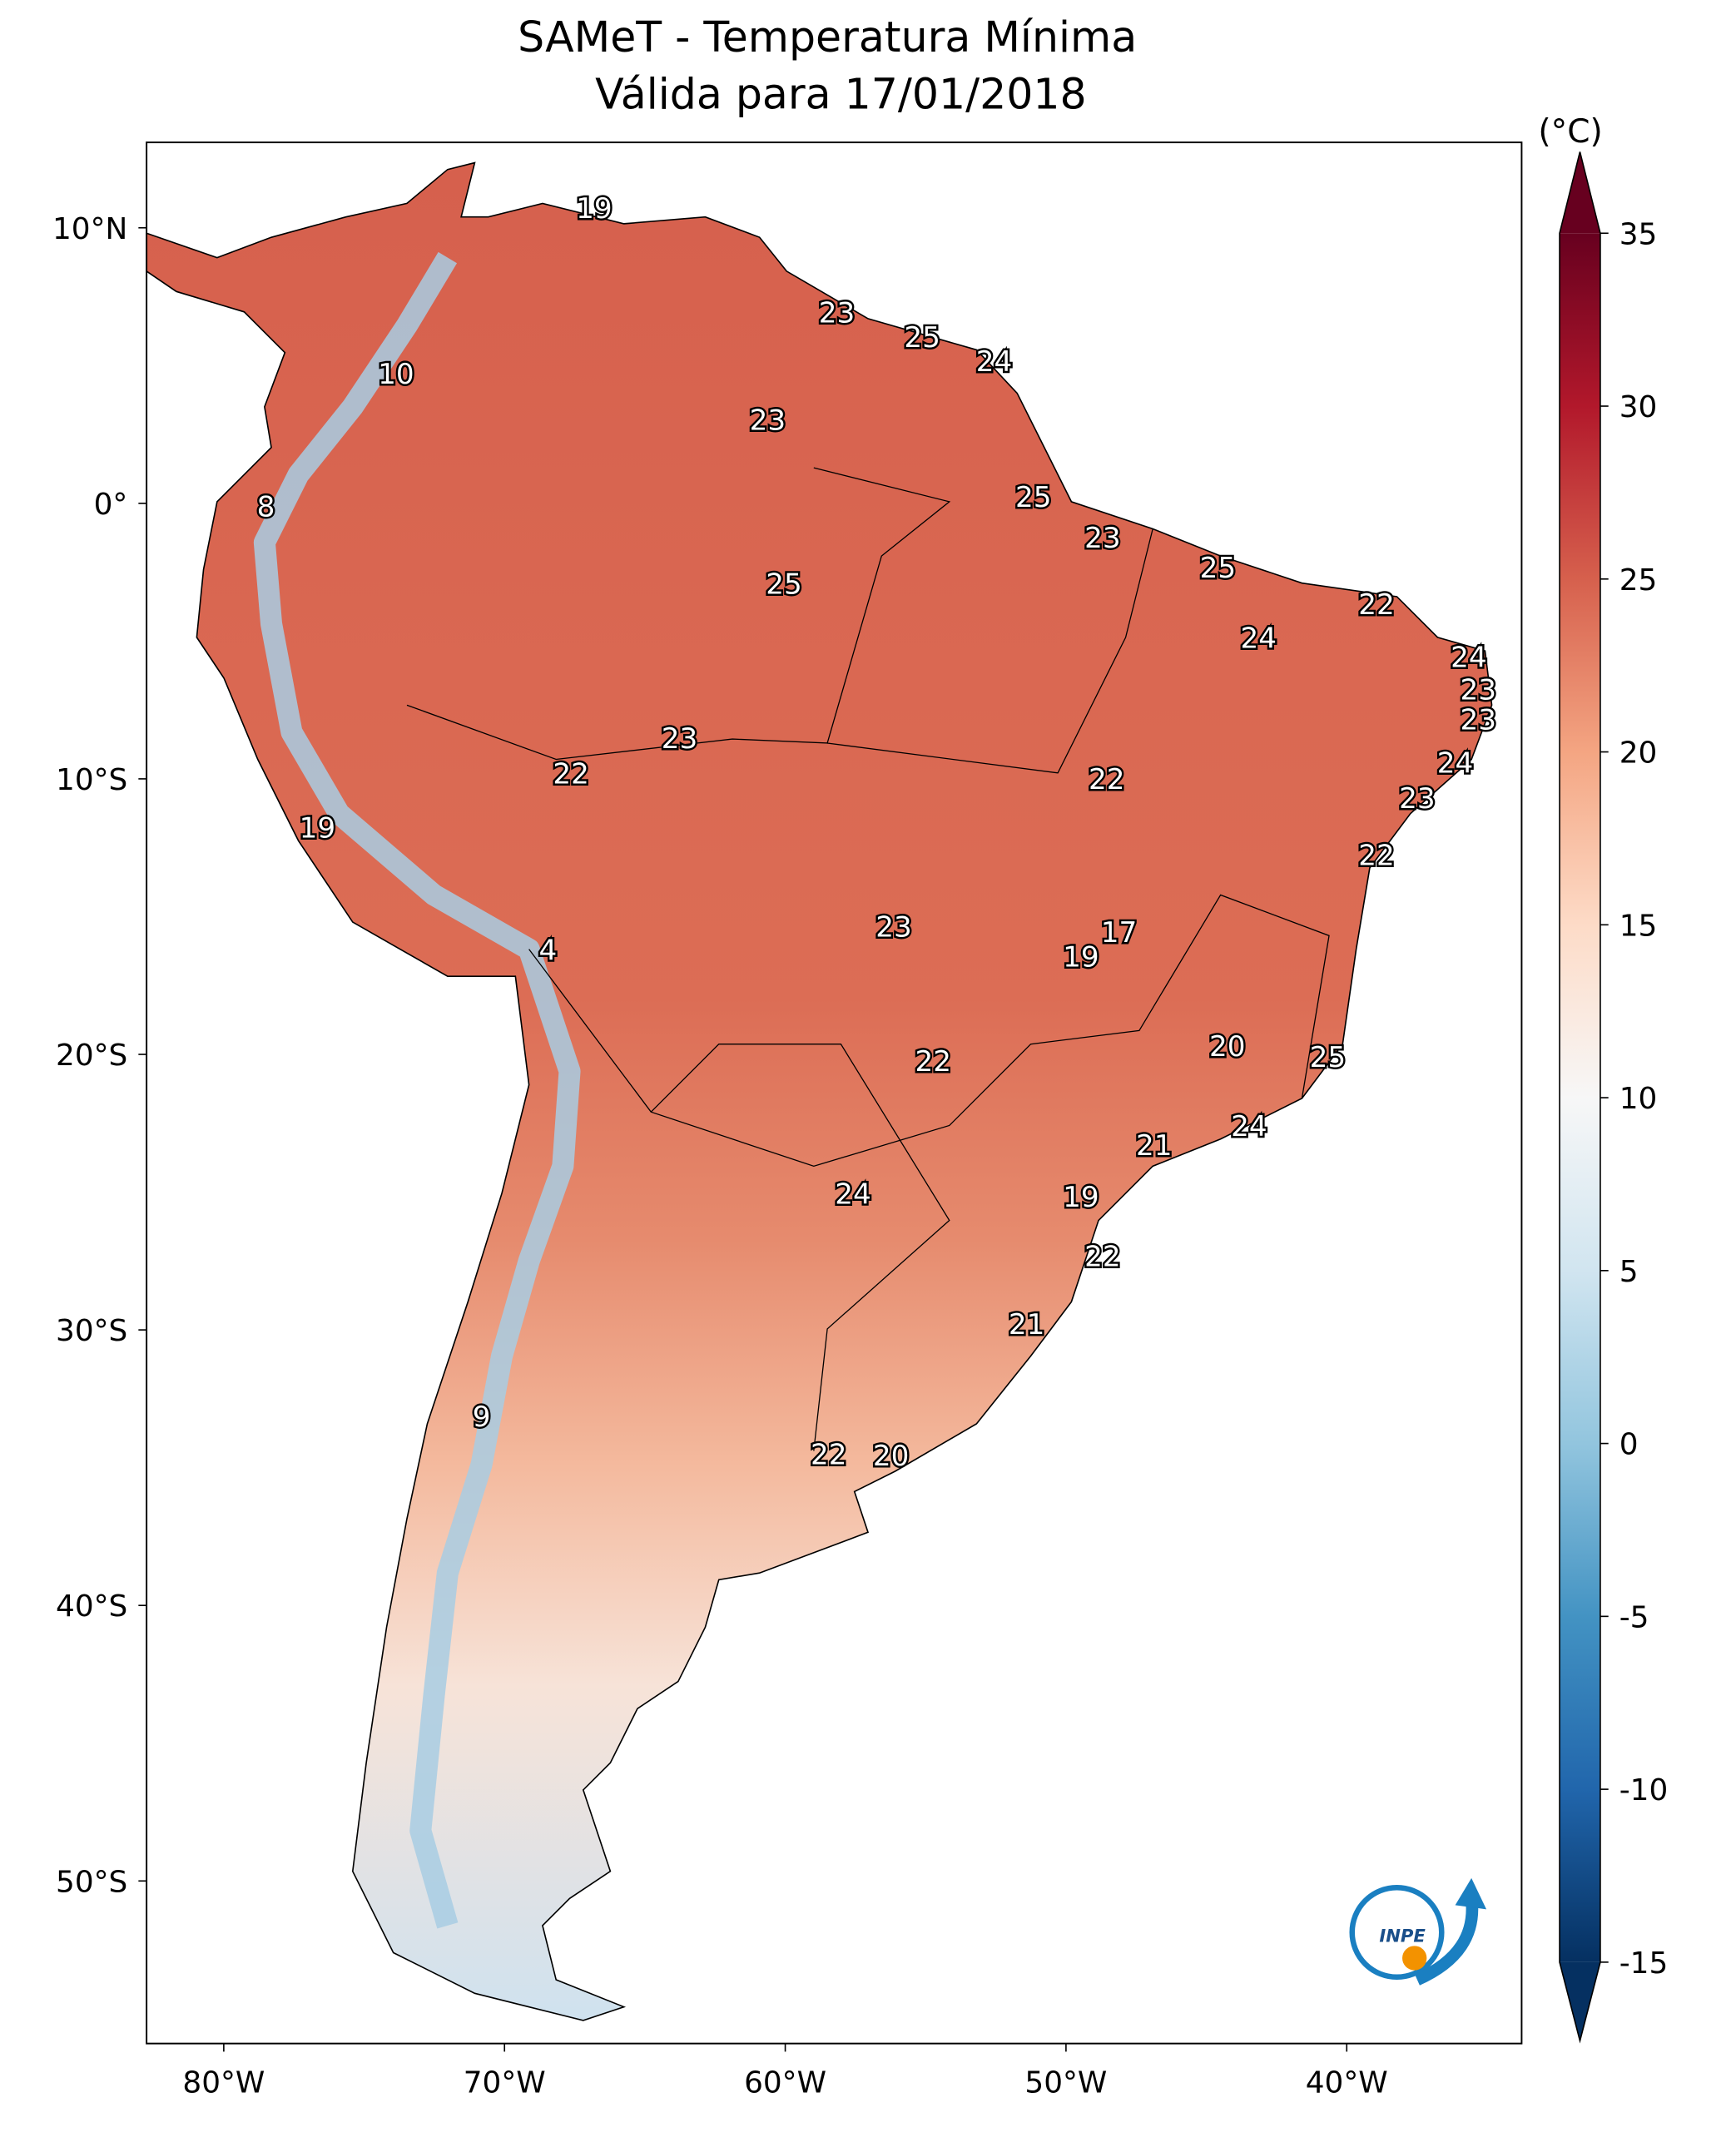  Describe the element at coordinates (1570, 132) in the screenshot. I see `colorbar-label: (°C)` at that location.